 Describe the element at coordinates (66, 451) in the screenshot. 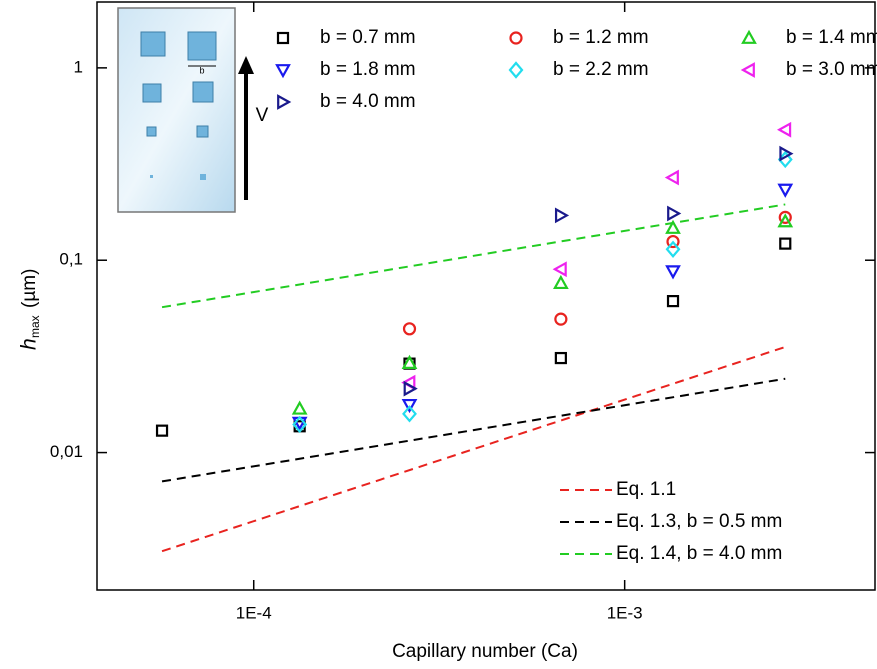

I see `y-tick-label: 0,01` at that location.